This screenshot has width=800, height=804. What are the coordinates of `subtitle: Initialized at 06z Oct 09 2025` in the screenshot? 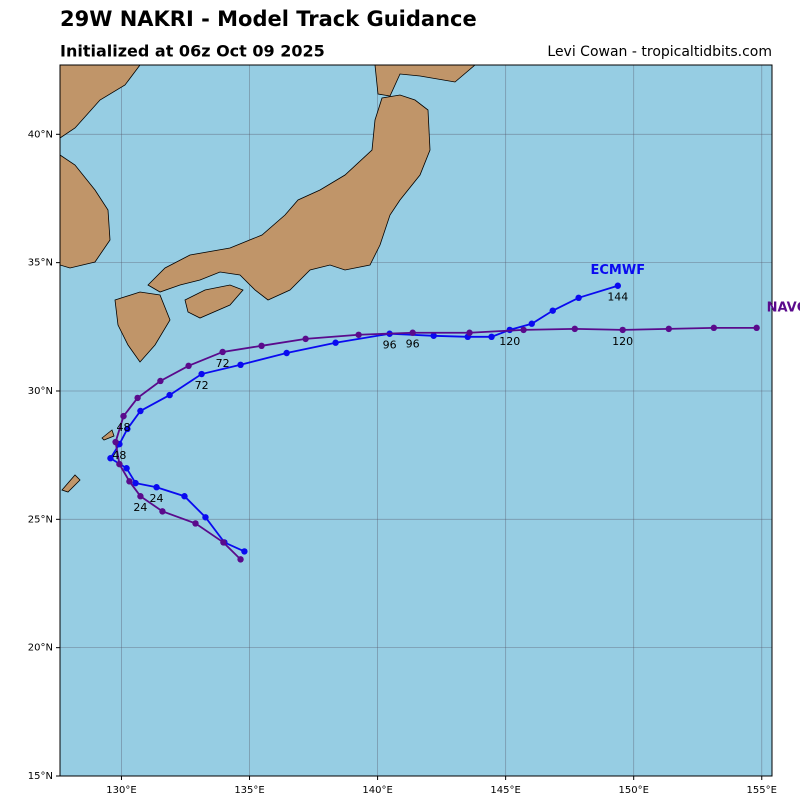 It's located at (192, 51).